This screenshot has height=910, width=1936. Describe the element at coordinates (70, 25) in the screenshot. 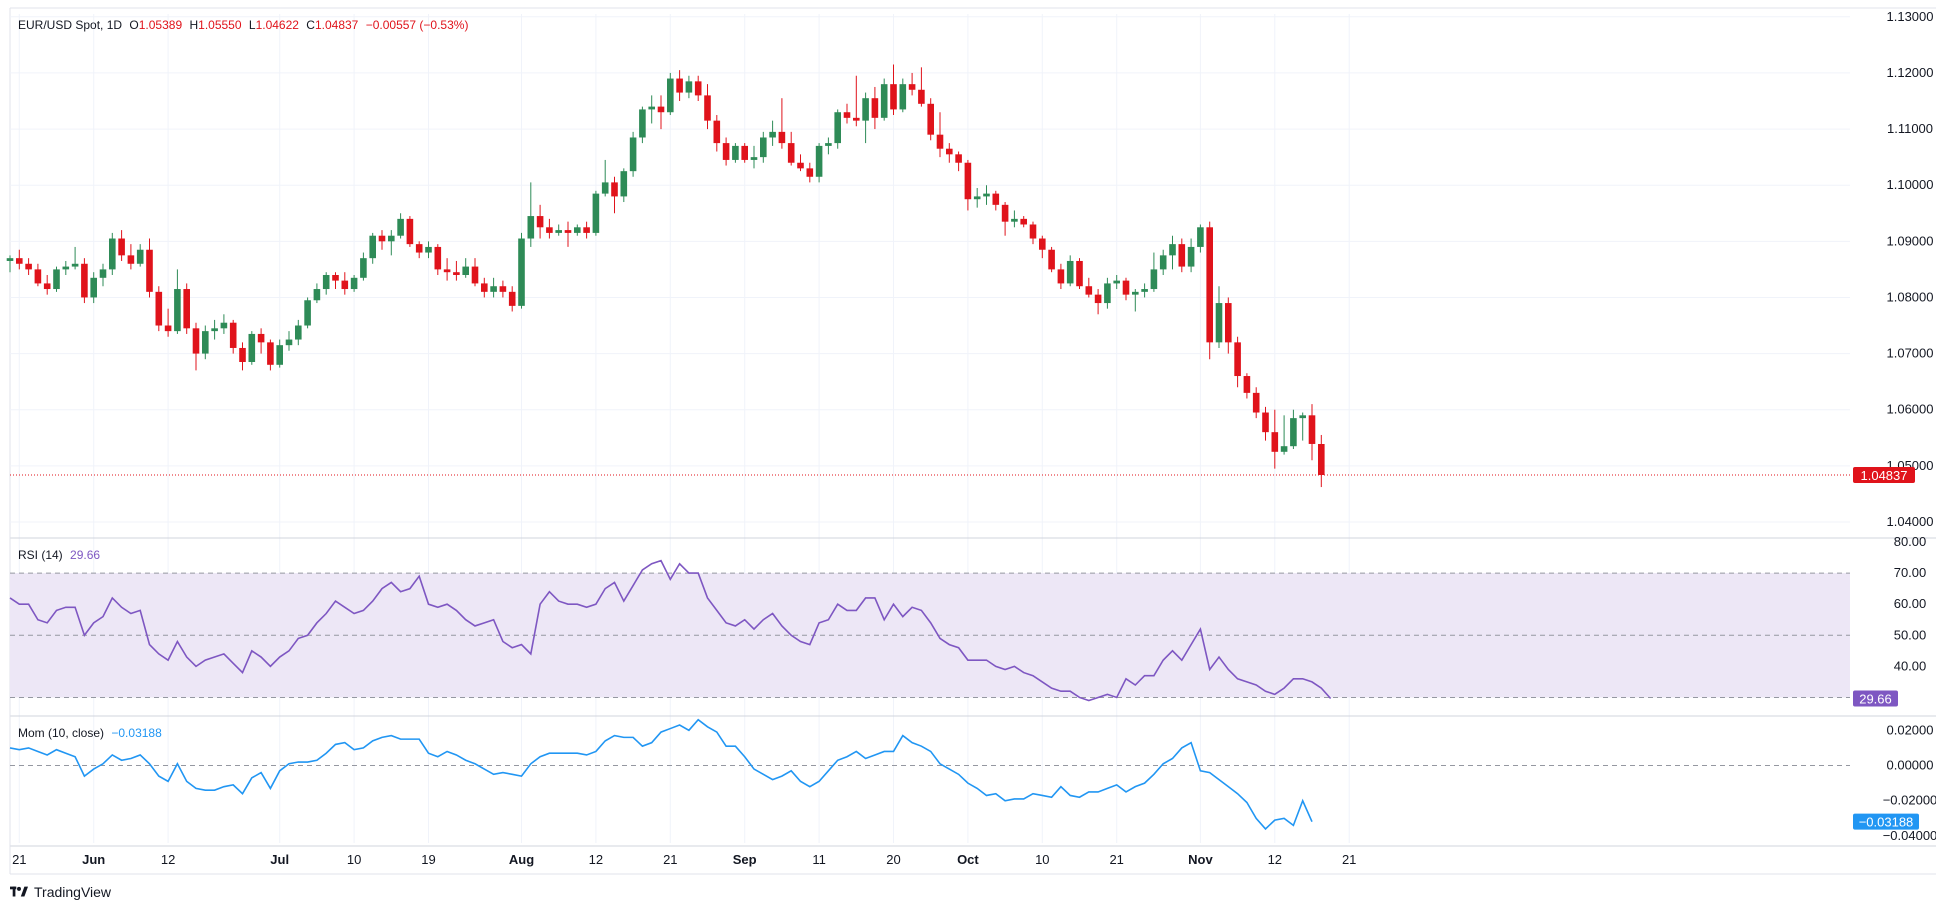

I see `symbol-label: EUR/USD Spot, 1D` at that location.